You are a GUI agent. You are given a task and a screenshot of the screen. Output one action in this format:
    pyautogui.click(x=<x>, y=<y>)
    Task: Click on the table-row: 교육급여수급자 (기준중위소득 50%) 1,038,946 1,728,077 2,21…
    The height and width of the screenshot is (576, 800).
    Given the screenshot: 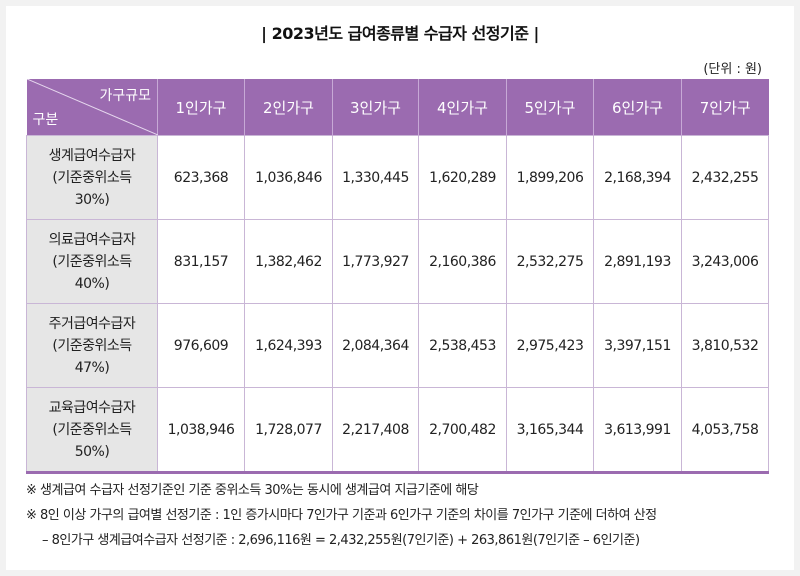 What is the action you would take?
    pyautogui.click(x=397, y=430)
    